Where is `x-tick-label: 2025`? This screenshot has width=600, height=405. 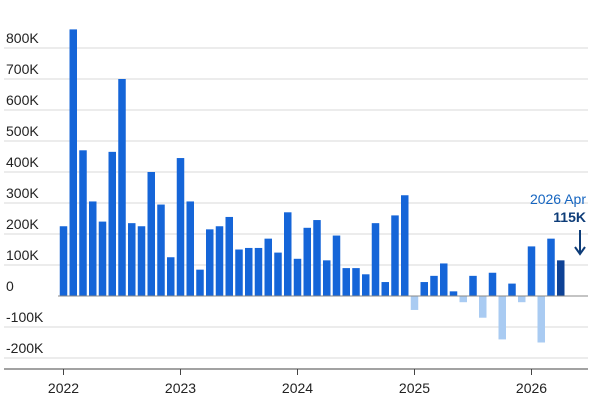
x-tick-label: 2025 is located at coordinates (414, 388).